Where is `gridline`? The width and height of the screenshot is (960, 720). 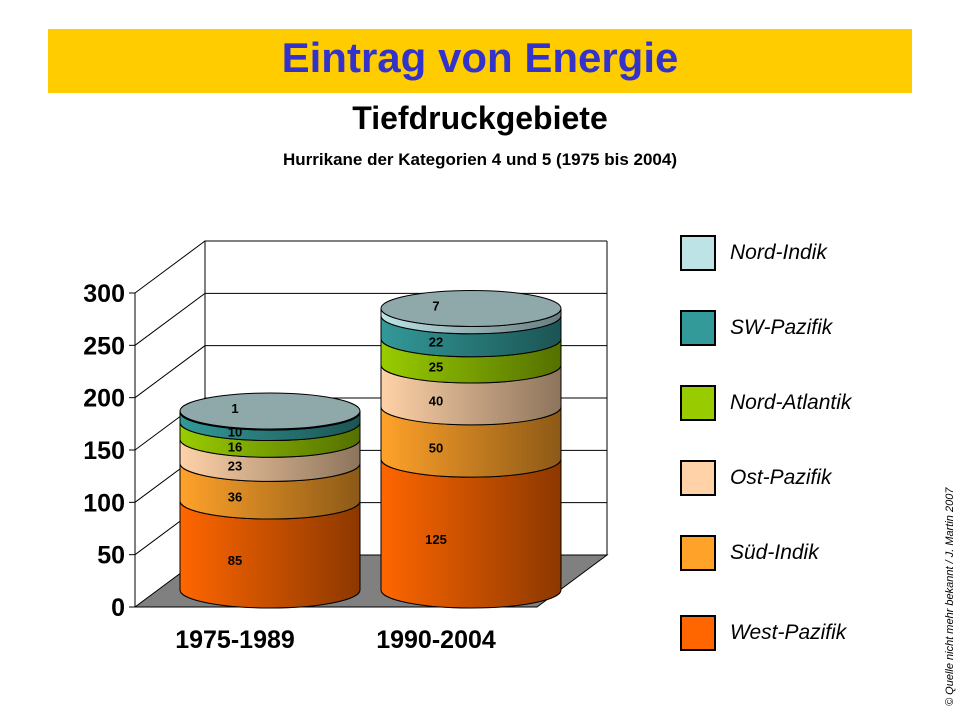
gridline is located at coordinates (370, 267).